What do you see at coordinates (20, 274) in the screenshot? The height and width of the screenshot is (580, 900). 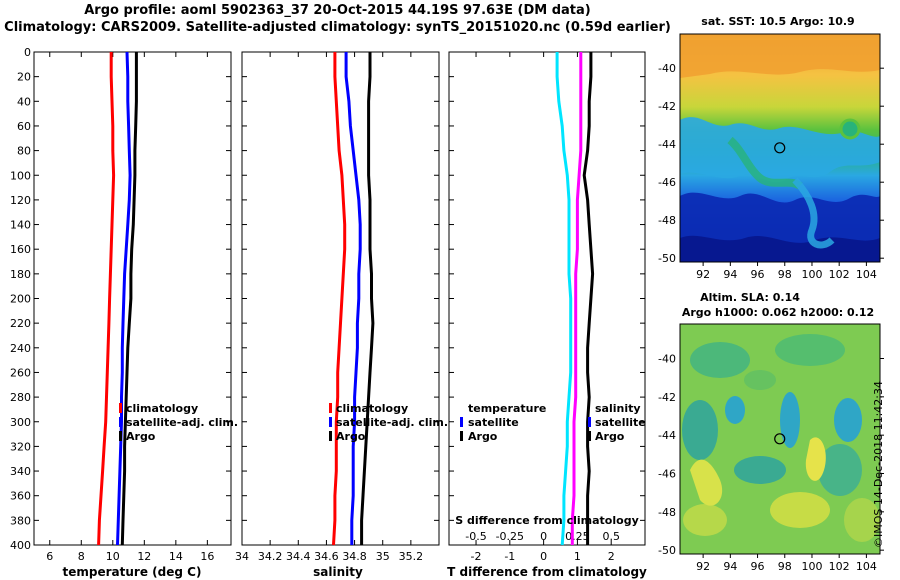 I see `depth-tick-label: 180` at bounding box center [20, 274].